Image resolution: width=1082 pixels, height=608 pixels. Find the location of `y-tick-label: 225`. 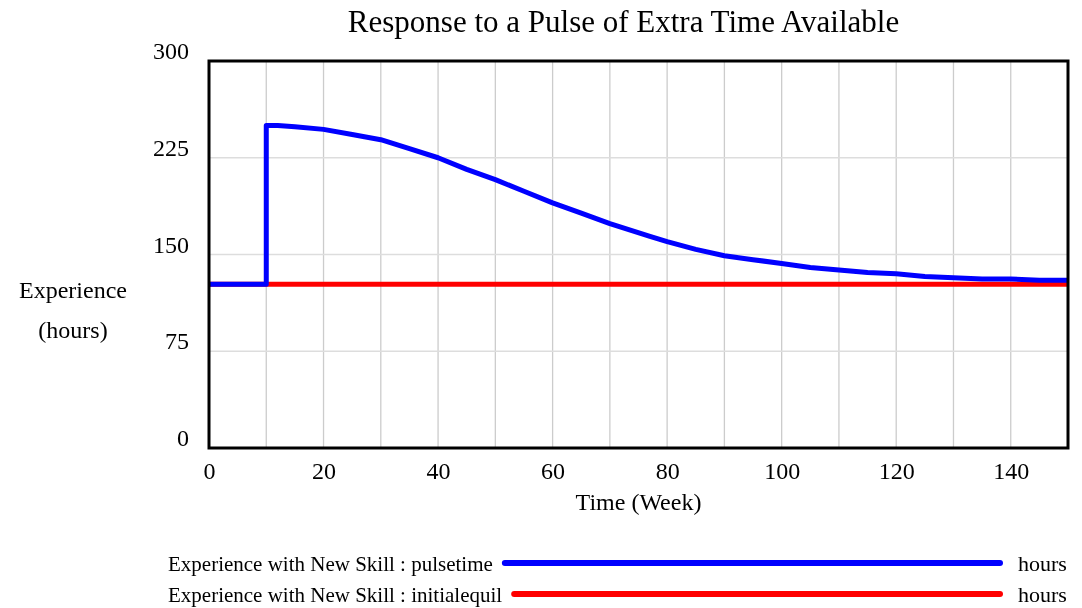

y-tick-label: 225 is located at coordinates (171, 147).